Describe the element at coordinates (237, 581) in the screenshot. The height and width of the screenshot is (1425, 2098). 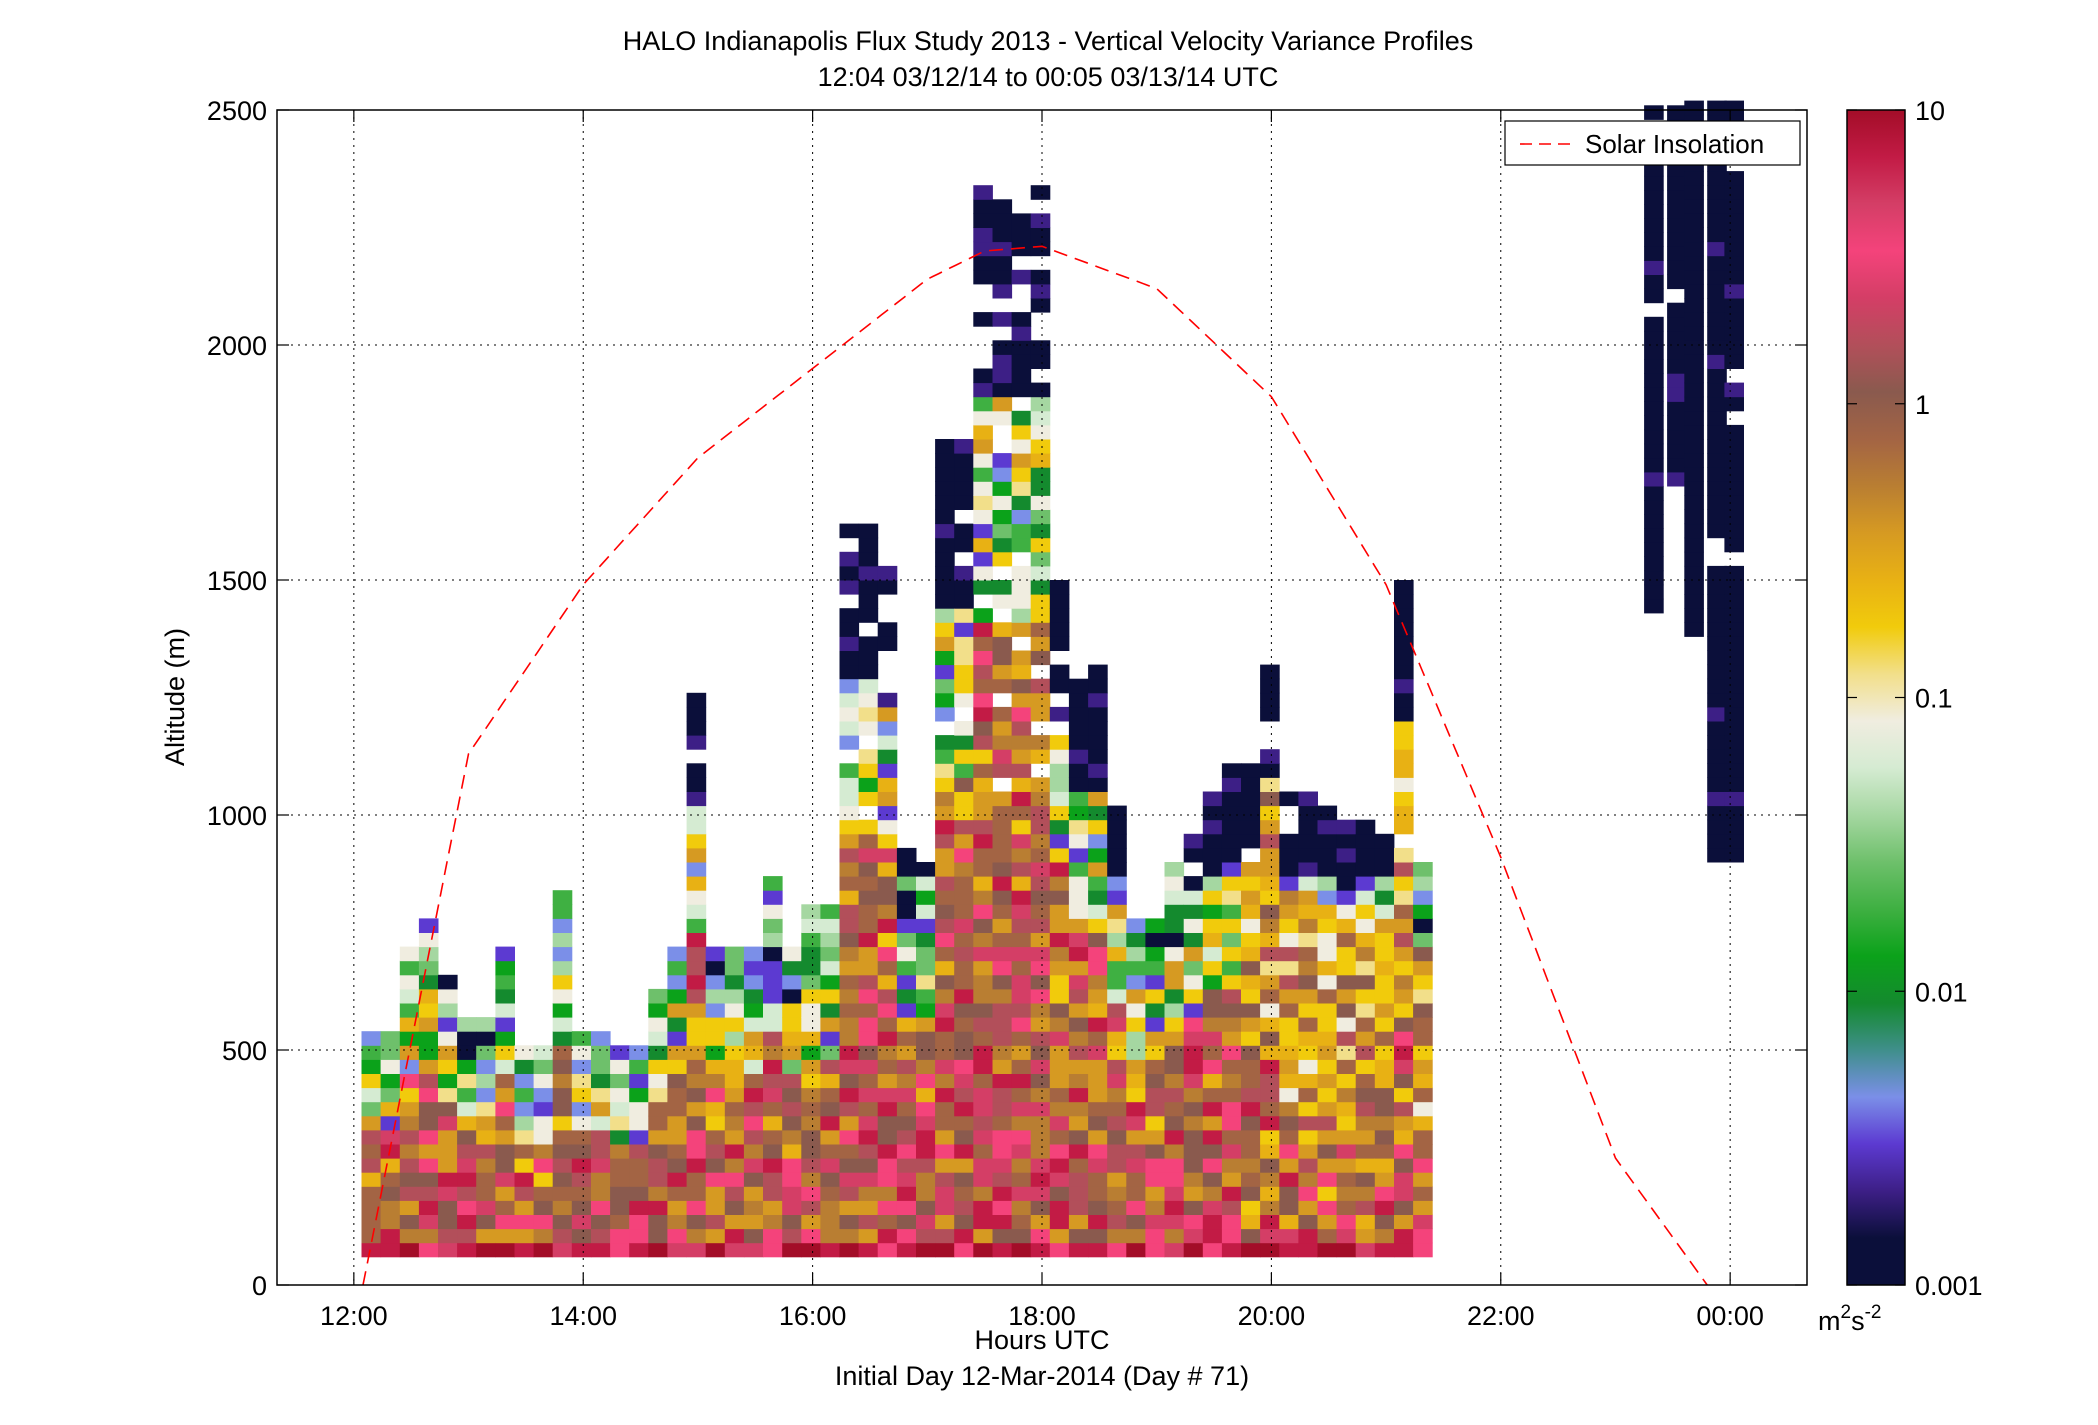
I see `y-tick-label: 1500` at that location.